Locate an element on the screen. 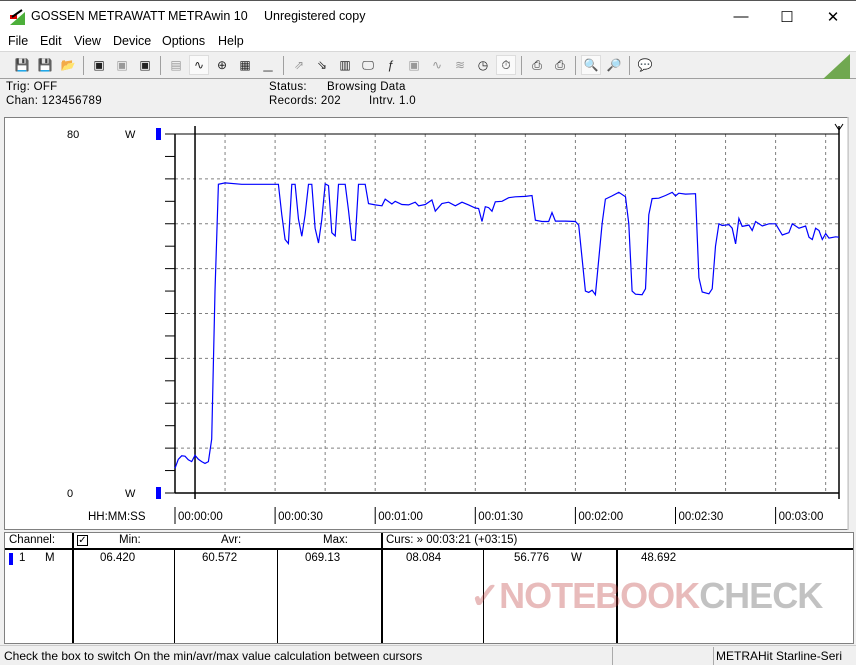 This screenshot has height=665, width=856. menu-file: File is located at coordinates (18, 41).